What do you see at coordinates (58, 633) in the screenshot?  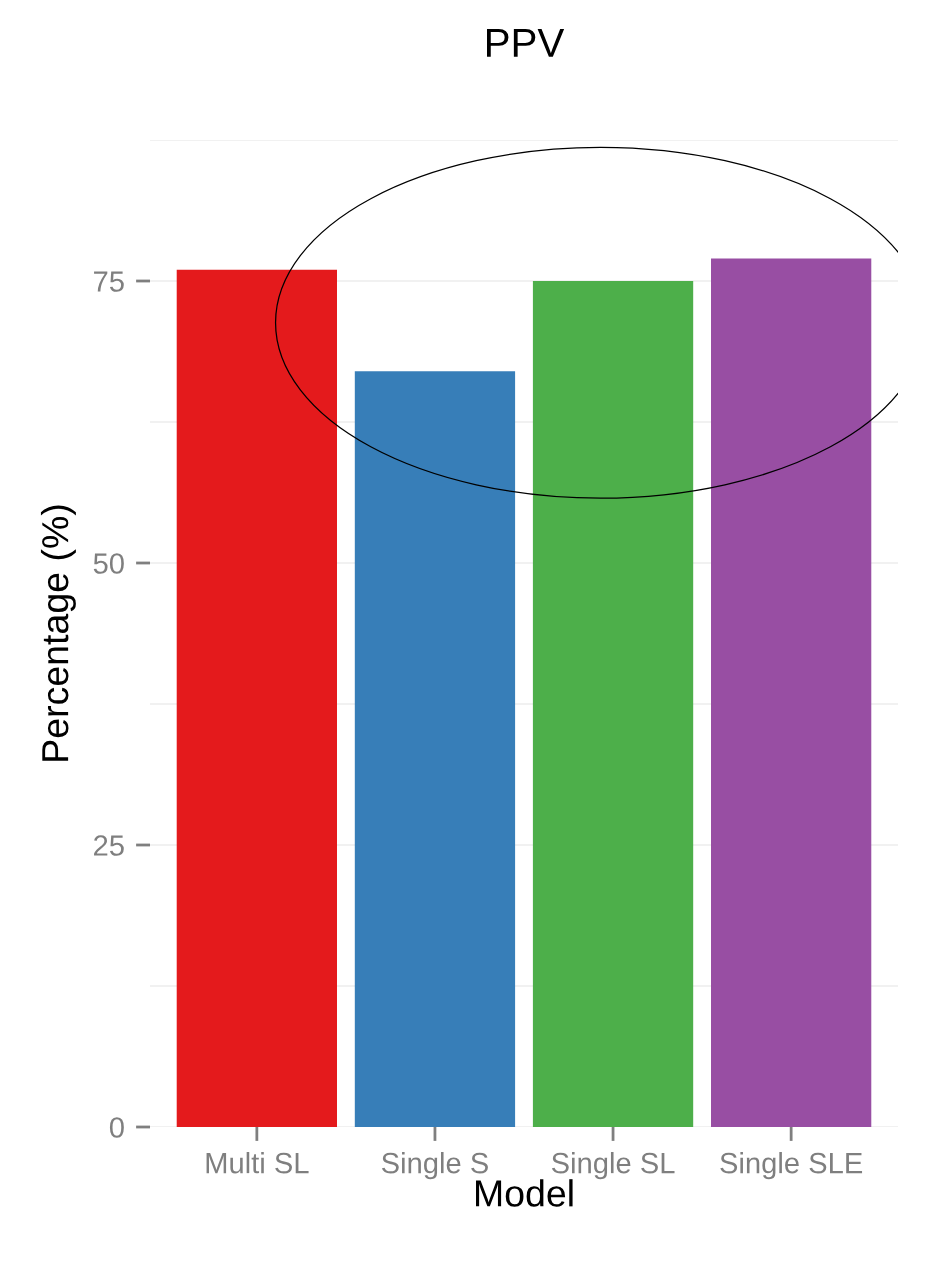 I see `y-axis-title: Percentage (%)` at bounding box center [58, 633].